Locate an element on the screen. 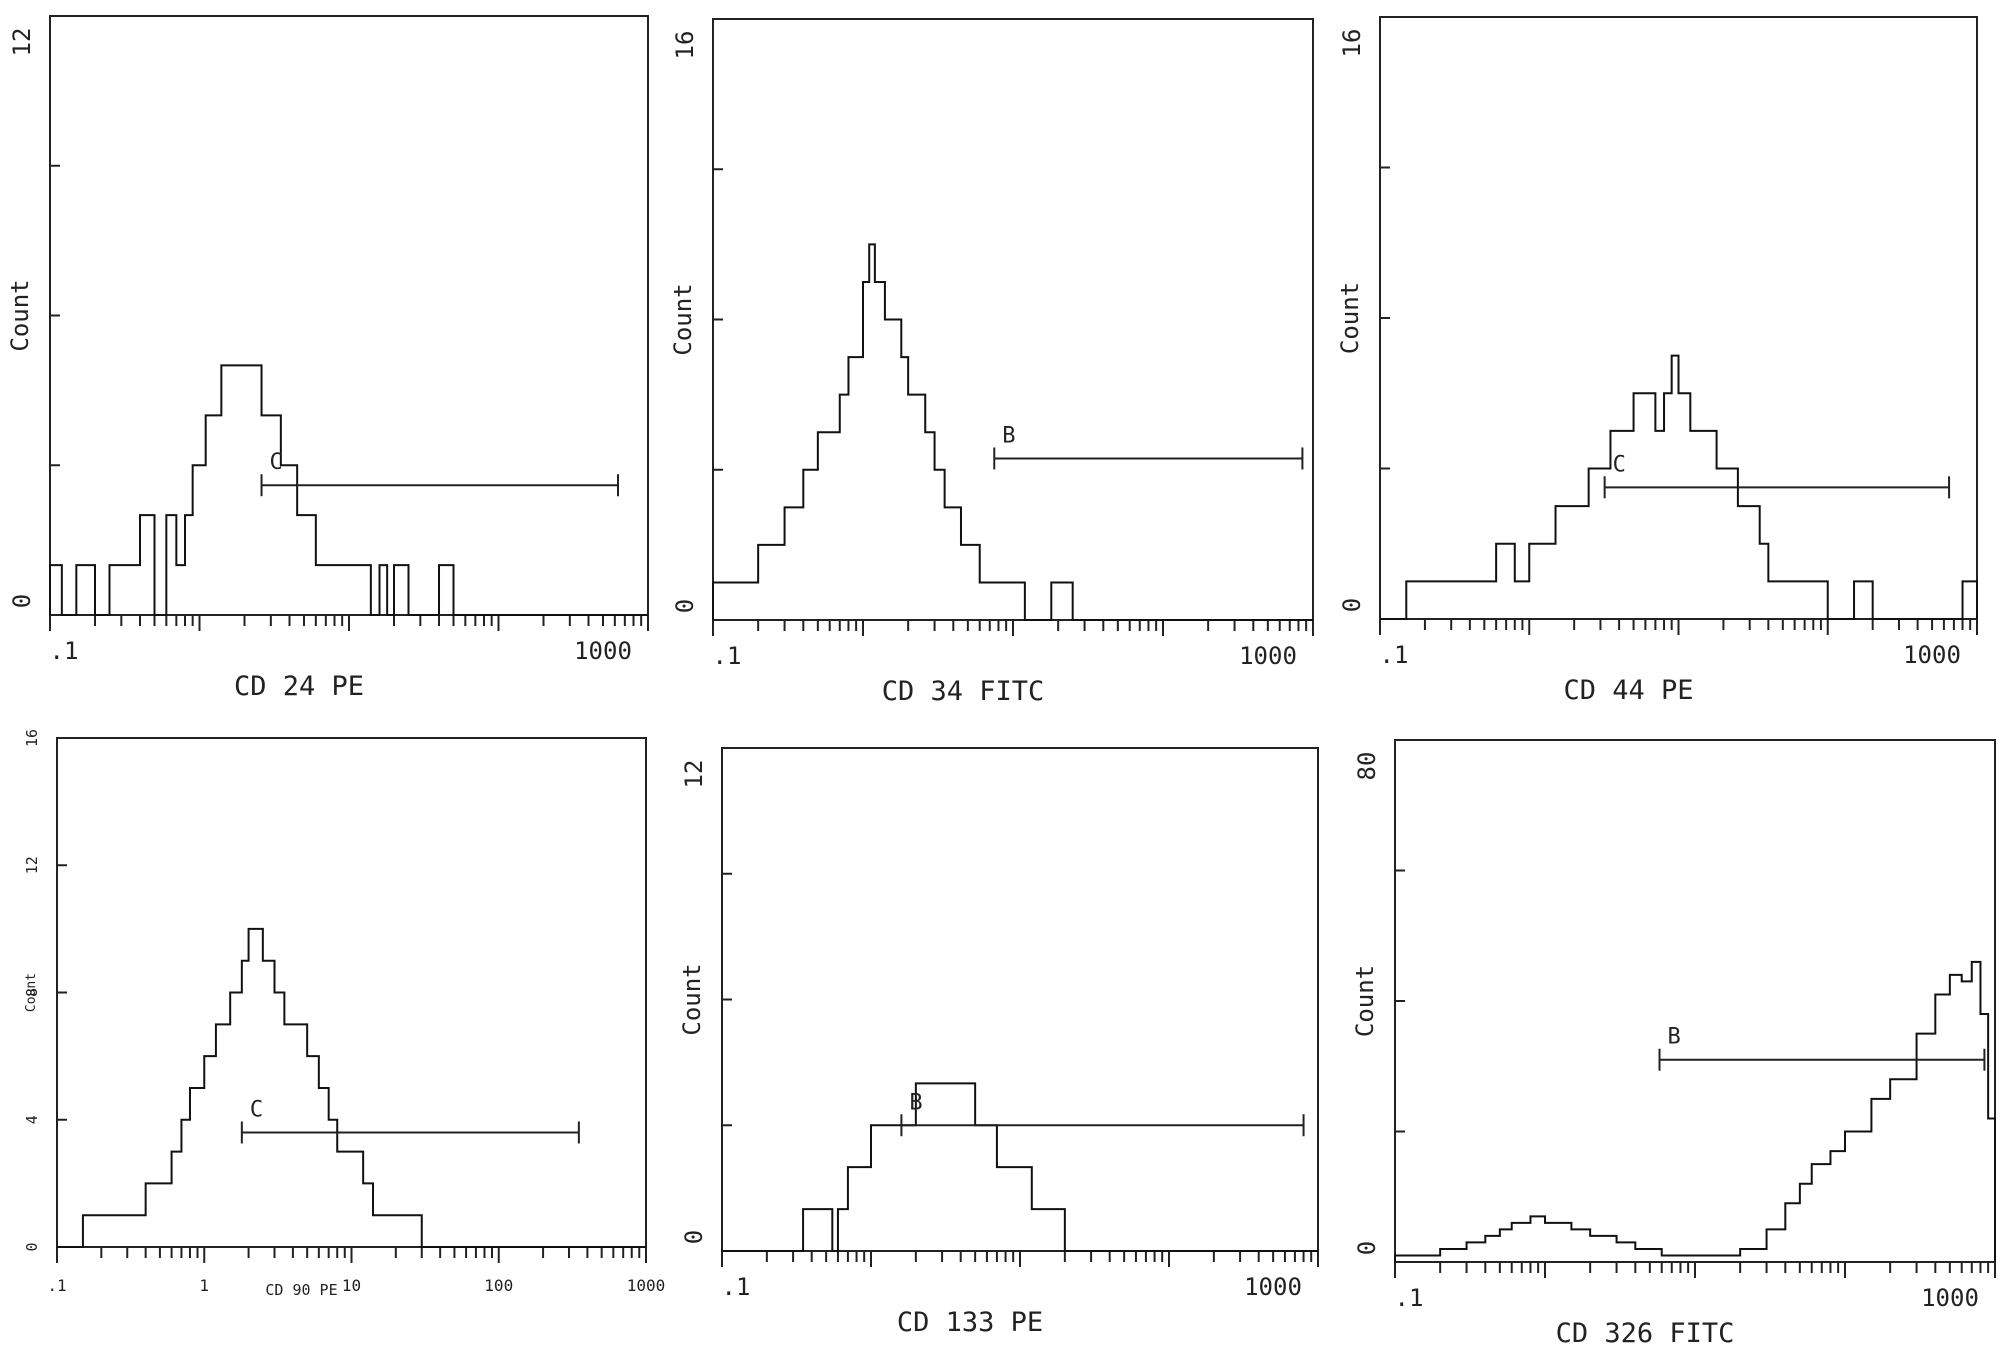  y-tick-label: 80 is located at coordinates (1367, 766).